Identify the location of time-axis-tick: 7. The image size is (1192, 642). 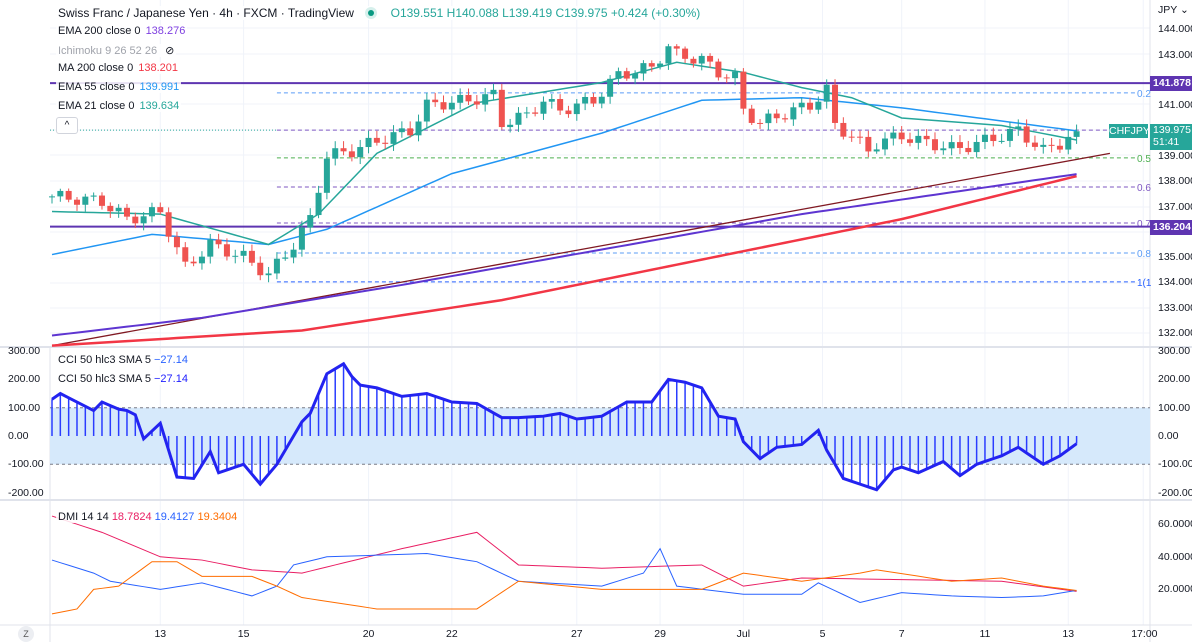
(901, 634).